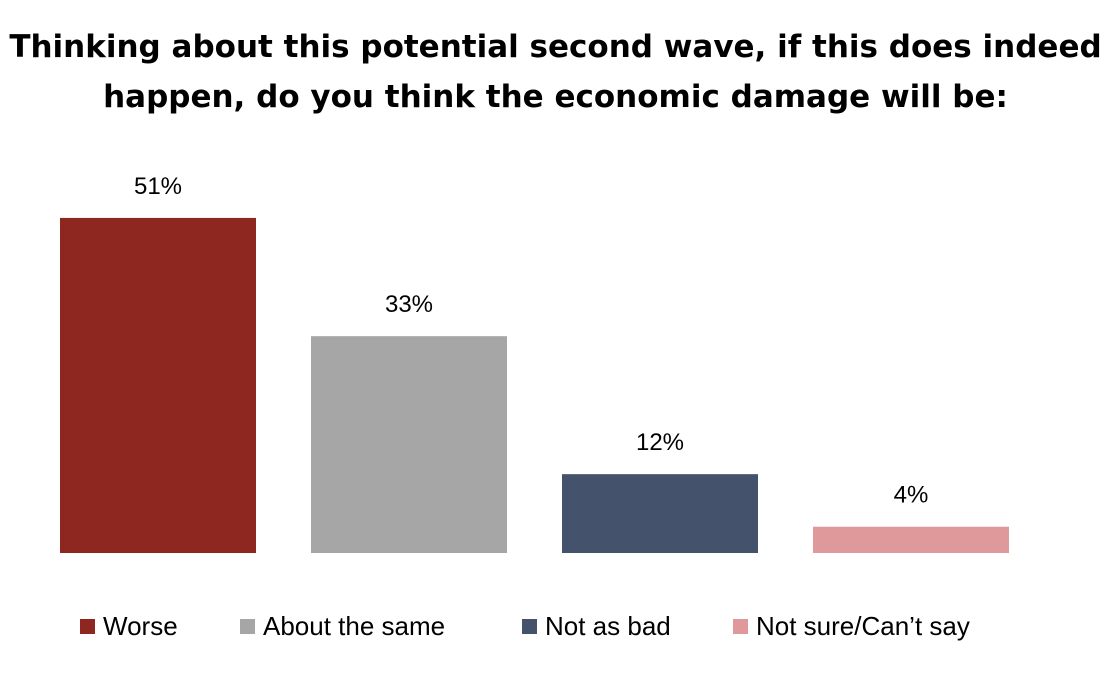  Describe the element at coordinates (158, 186) in the screenshot. I see `data-label-worse: 51%` at that location.